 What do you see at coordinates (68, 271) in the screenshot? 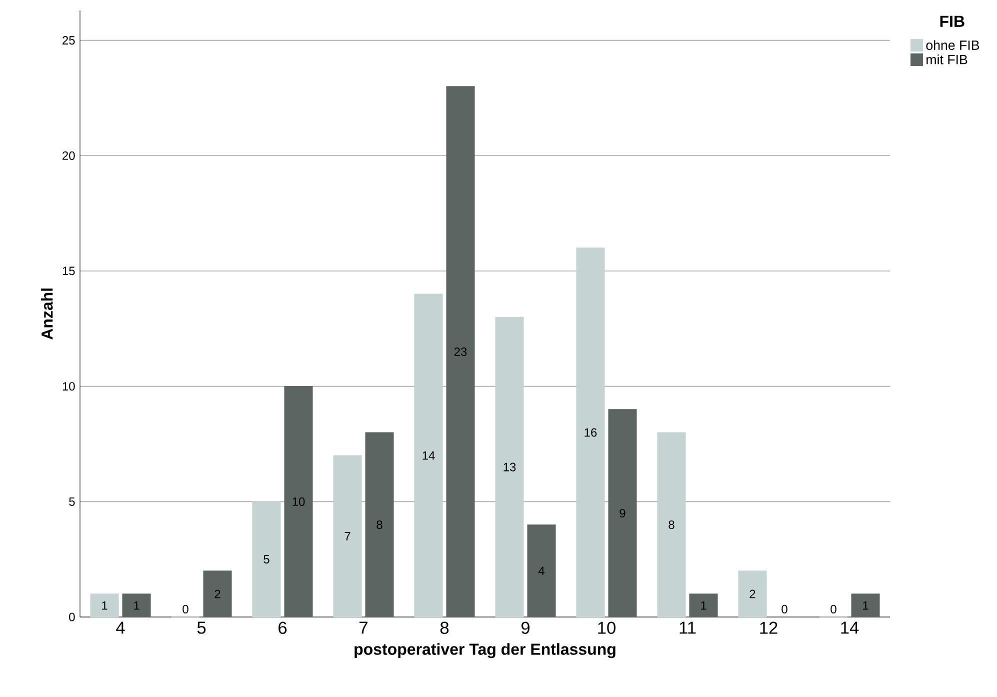
I see `y-tick-label: 15` at bounding box center [68, 271].